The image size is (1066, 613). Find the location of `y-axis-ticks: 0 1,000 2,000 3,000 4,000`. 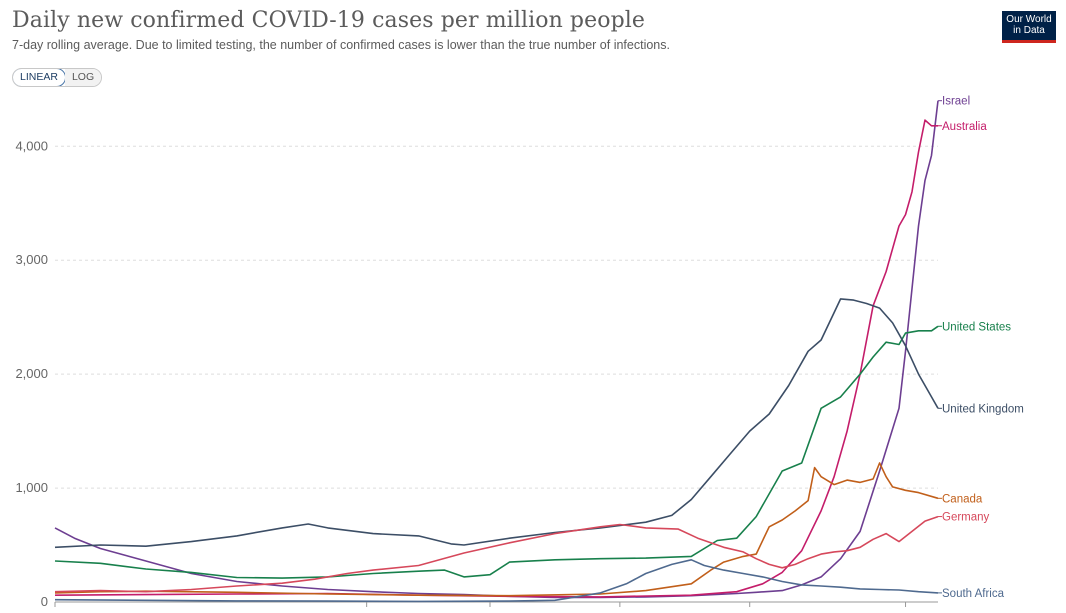

y-axis-ticks: 0 1,000 2,000 3,000 4,000 is located at coordinates (31, 373).